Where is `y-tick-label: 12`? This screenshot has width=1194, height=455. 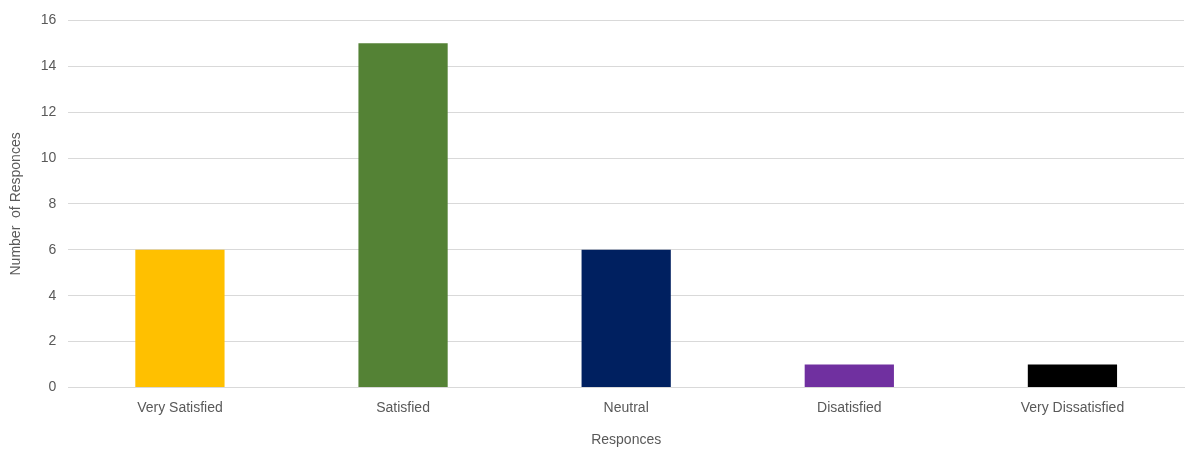 y-tick-label: 12 is located at coordinates (48, 111).